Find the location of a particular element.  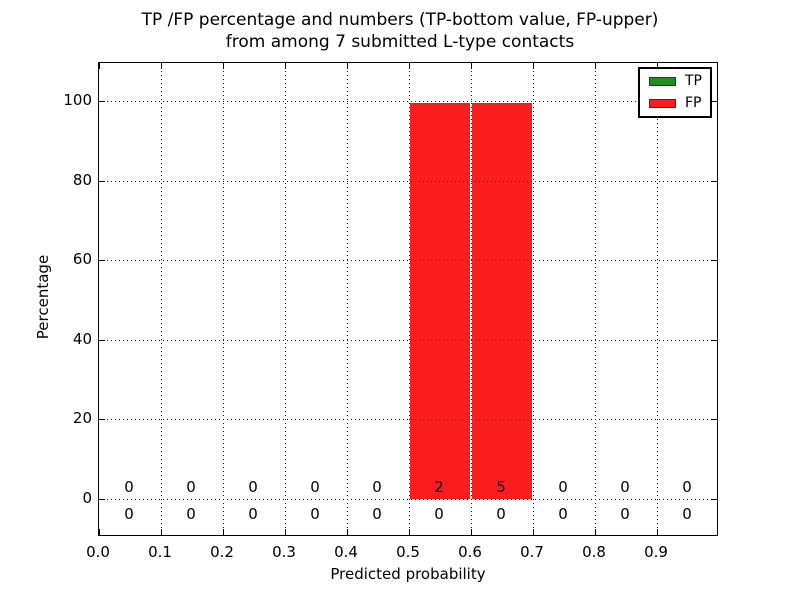

x-tick-label: 0.1 is located at coordinates (160, 552).